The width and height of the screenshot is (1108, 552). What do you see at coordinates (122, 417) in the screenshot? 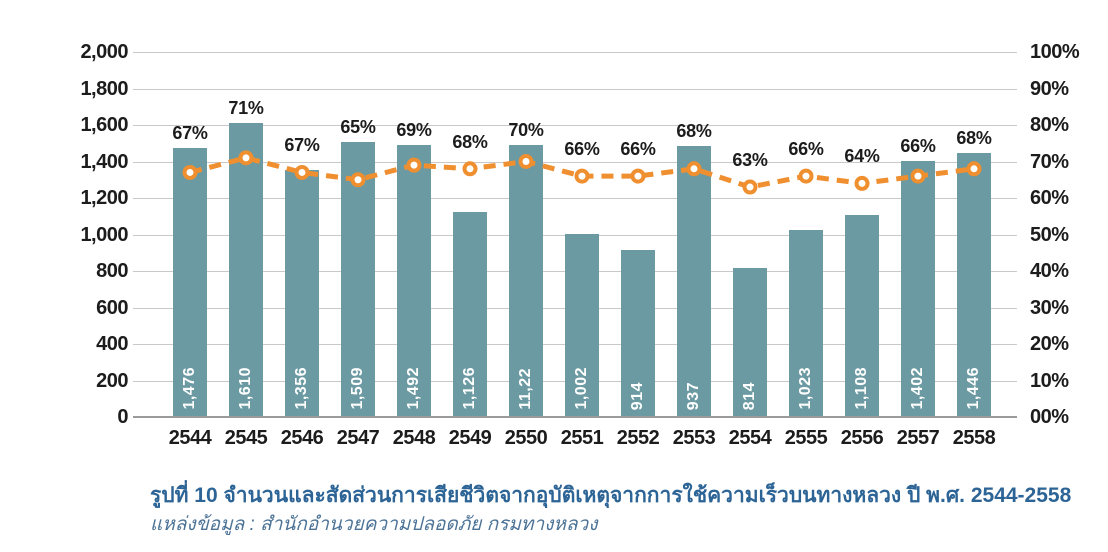
I see `left-axis-tick-label: 0` at bounding box center [122, 417].